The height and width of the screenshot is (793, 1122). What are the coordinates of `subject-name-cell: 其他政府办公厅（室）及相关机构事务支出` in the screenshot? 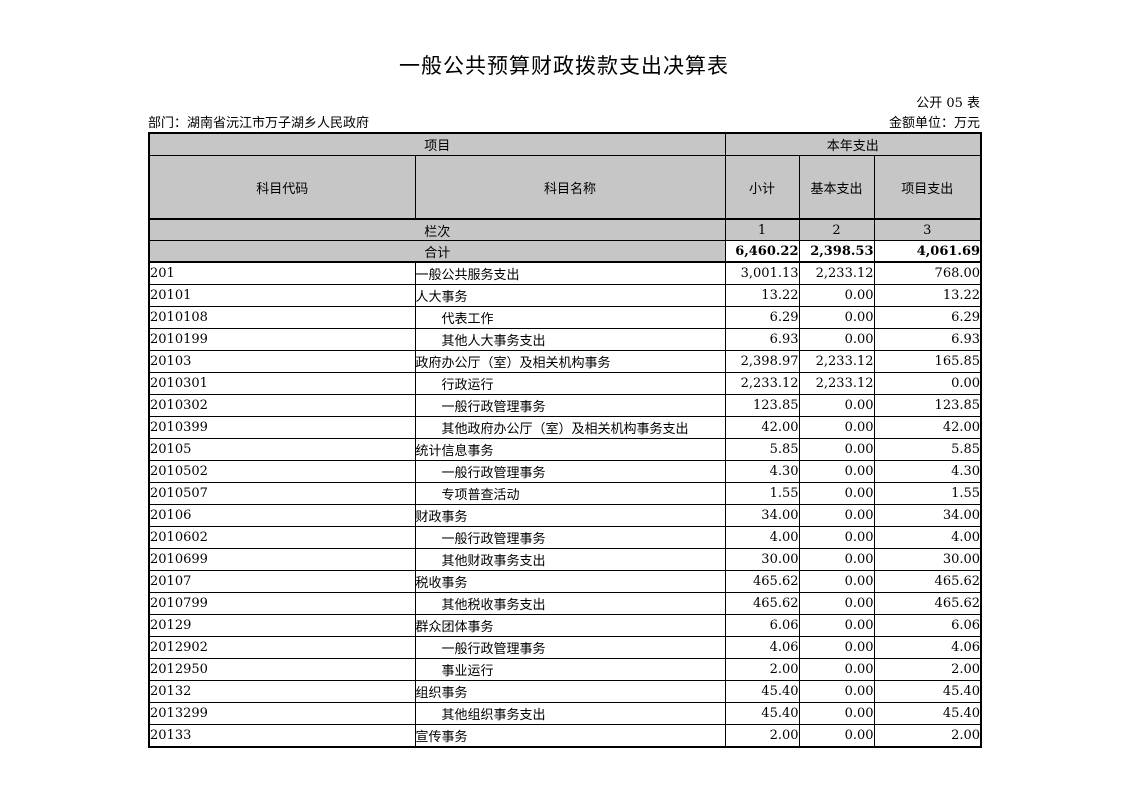 It's located at (570, 427).